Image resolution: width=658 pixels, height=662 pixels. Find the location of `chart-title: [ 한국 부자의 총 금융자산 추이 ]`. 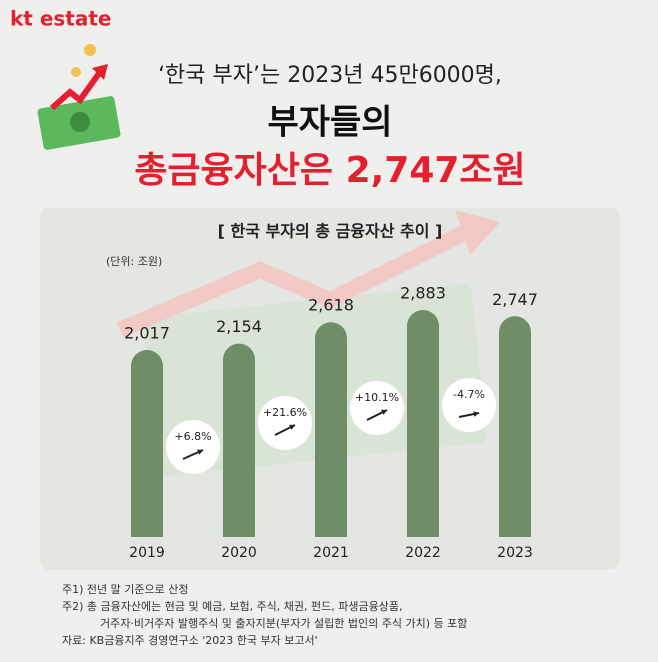

chart-title: [ 한국 부자의 총 금융자산 추이 ] is located at coordinates (330, 231).